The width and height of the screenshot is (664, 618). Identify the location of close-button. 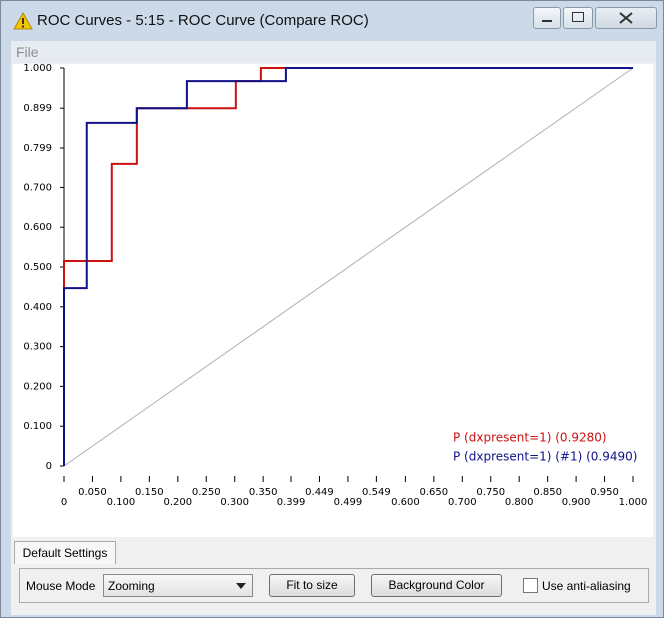
(626, 18).